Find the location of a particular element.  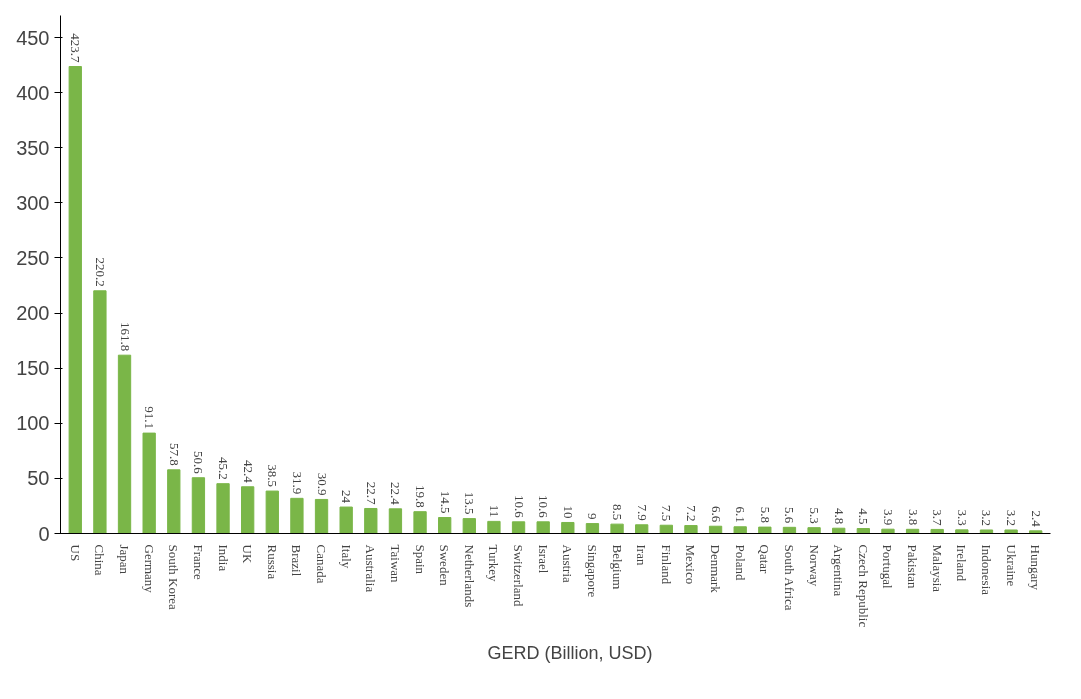

text: GERD (Billion, USD) is located at coordinates (570, 652).